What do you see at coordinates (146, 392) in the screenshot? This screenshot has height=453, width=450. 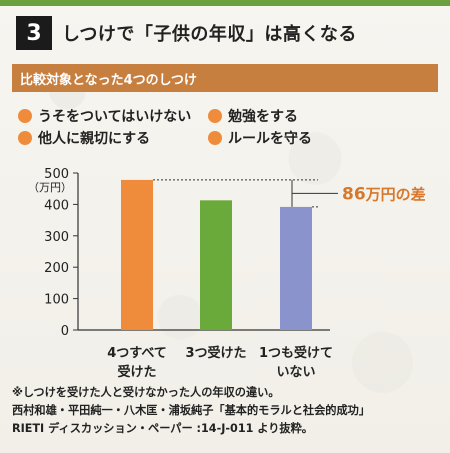 I see `footnote-line: ※しつけを受けた人と受けなかった人の年収の違い。` at bounding box center [146, 392].